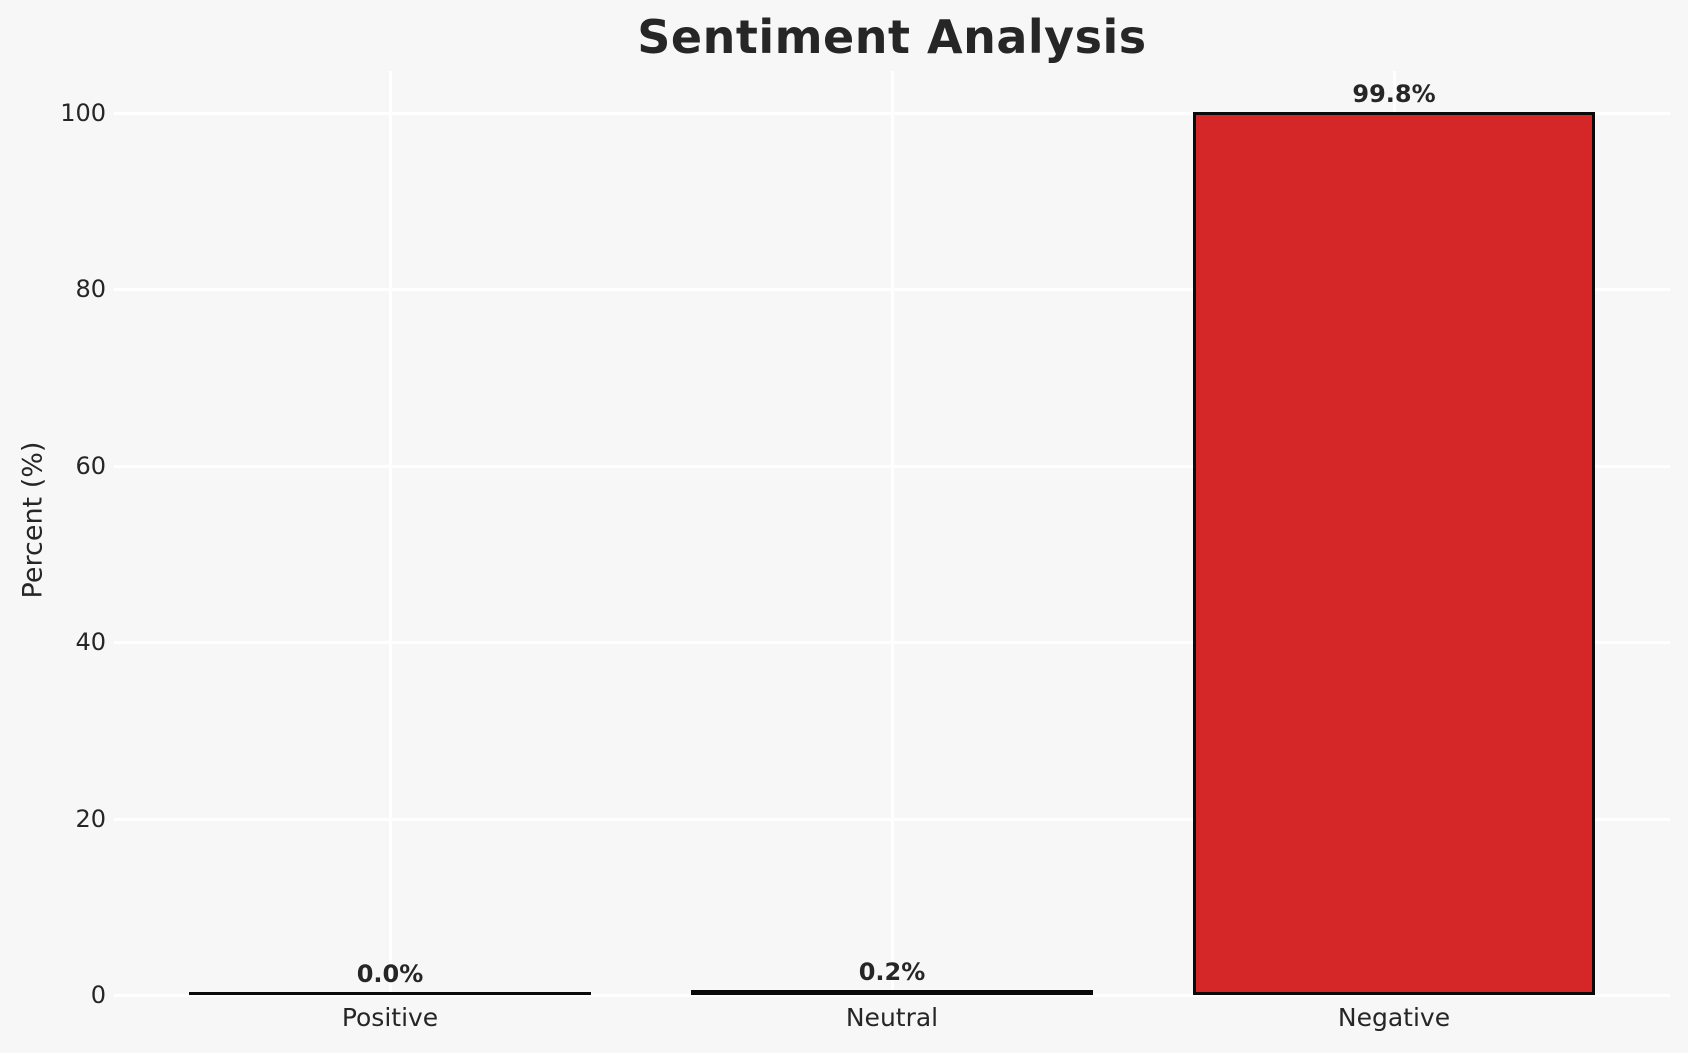  I want to click on bar-value-label-positive: 0.0%, so click(390, 974).